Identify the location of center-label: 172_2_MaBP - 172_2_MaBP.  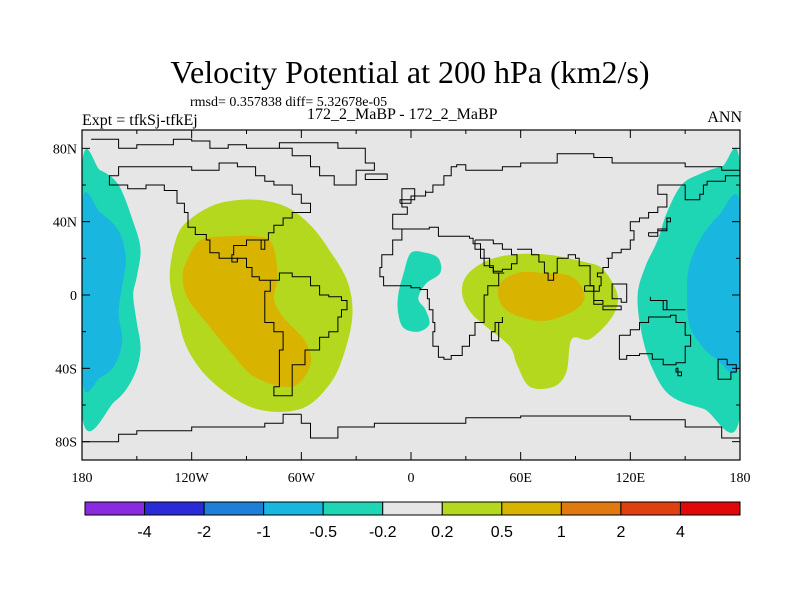
(402, 114).